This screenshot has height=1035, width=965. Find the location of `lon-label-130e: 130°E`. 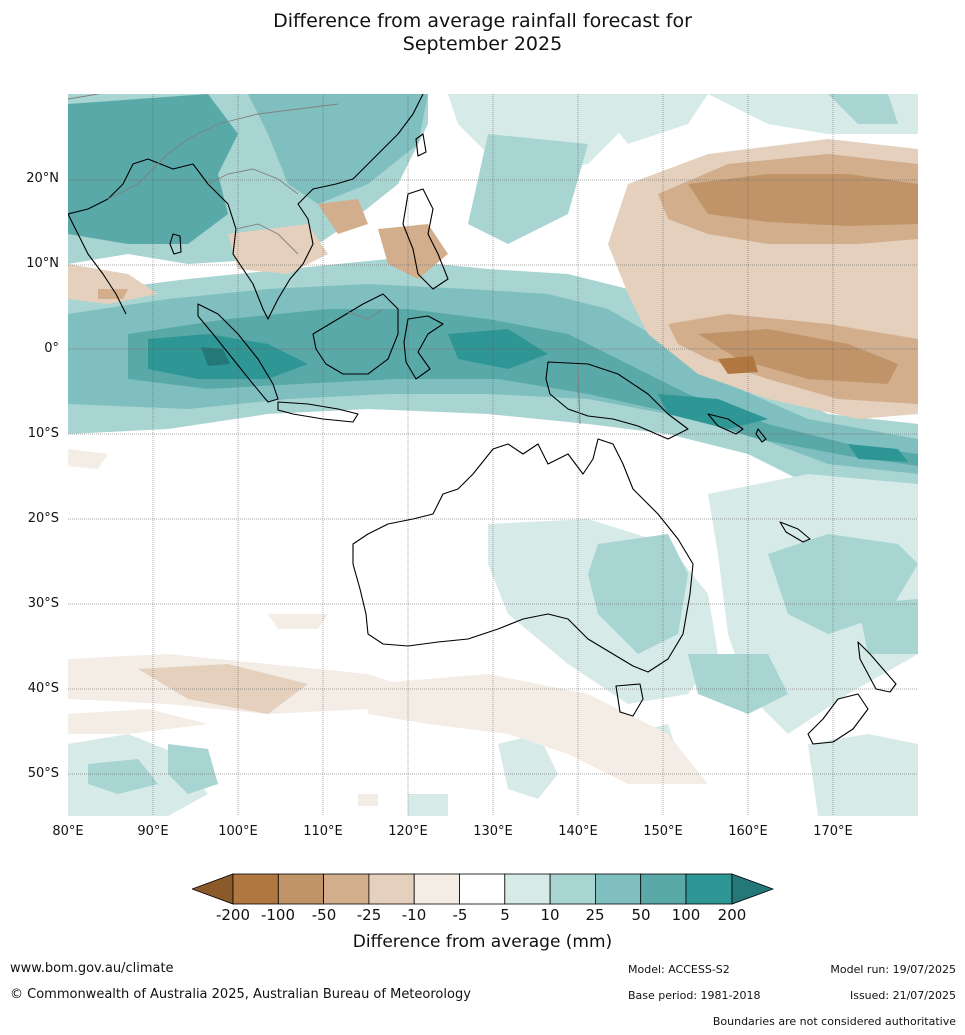

lon-label-130e: 130°E is located at coordinates (493, 831).